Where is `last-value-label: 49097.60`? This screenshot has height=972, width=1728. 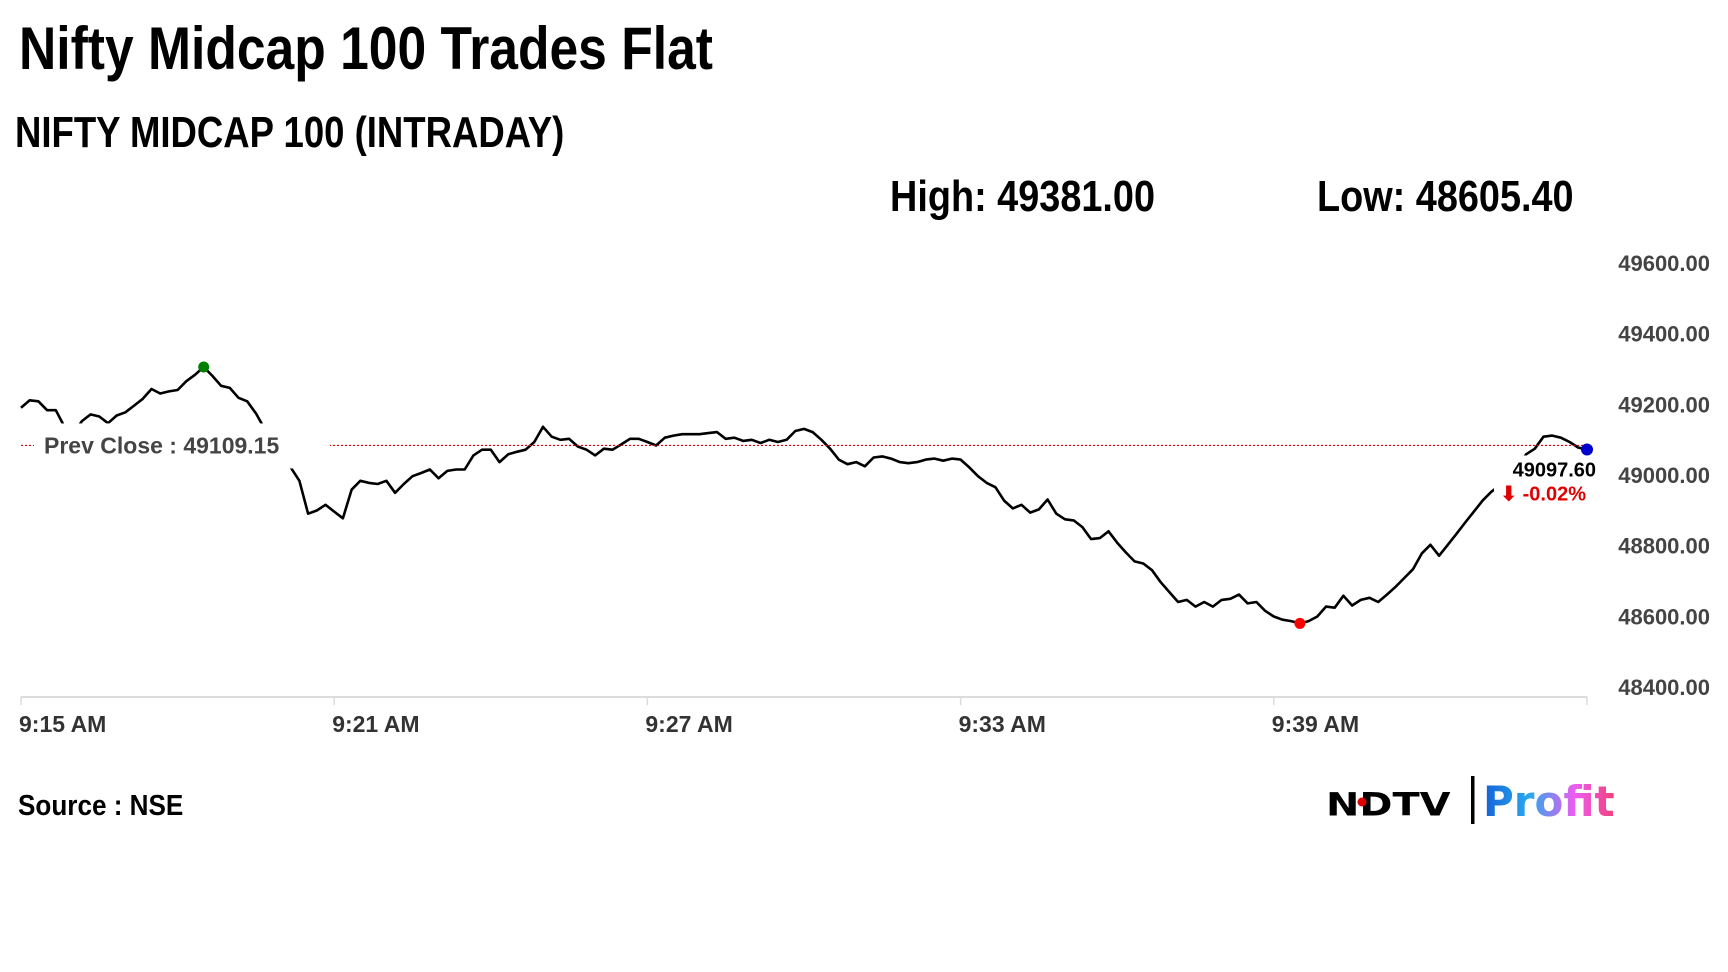 last-value-label: 49097.60 is located at coordinates (1554, 471).